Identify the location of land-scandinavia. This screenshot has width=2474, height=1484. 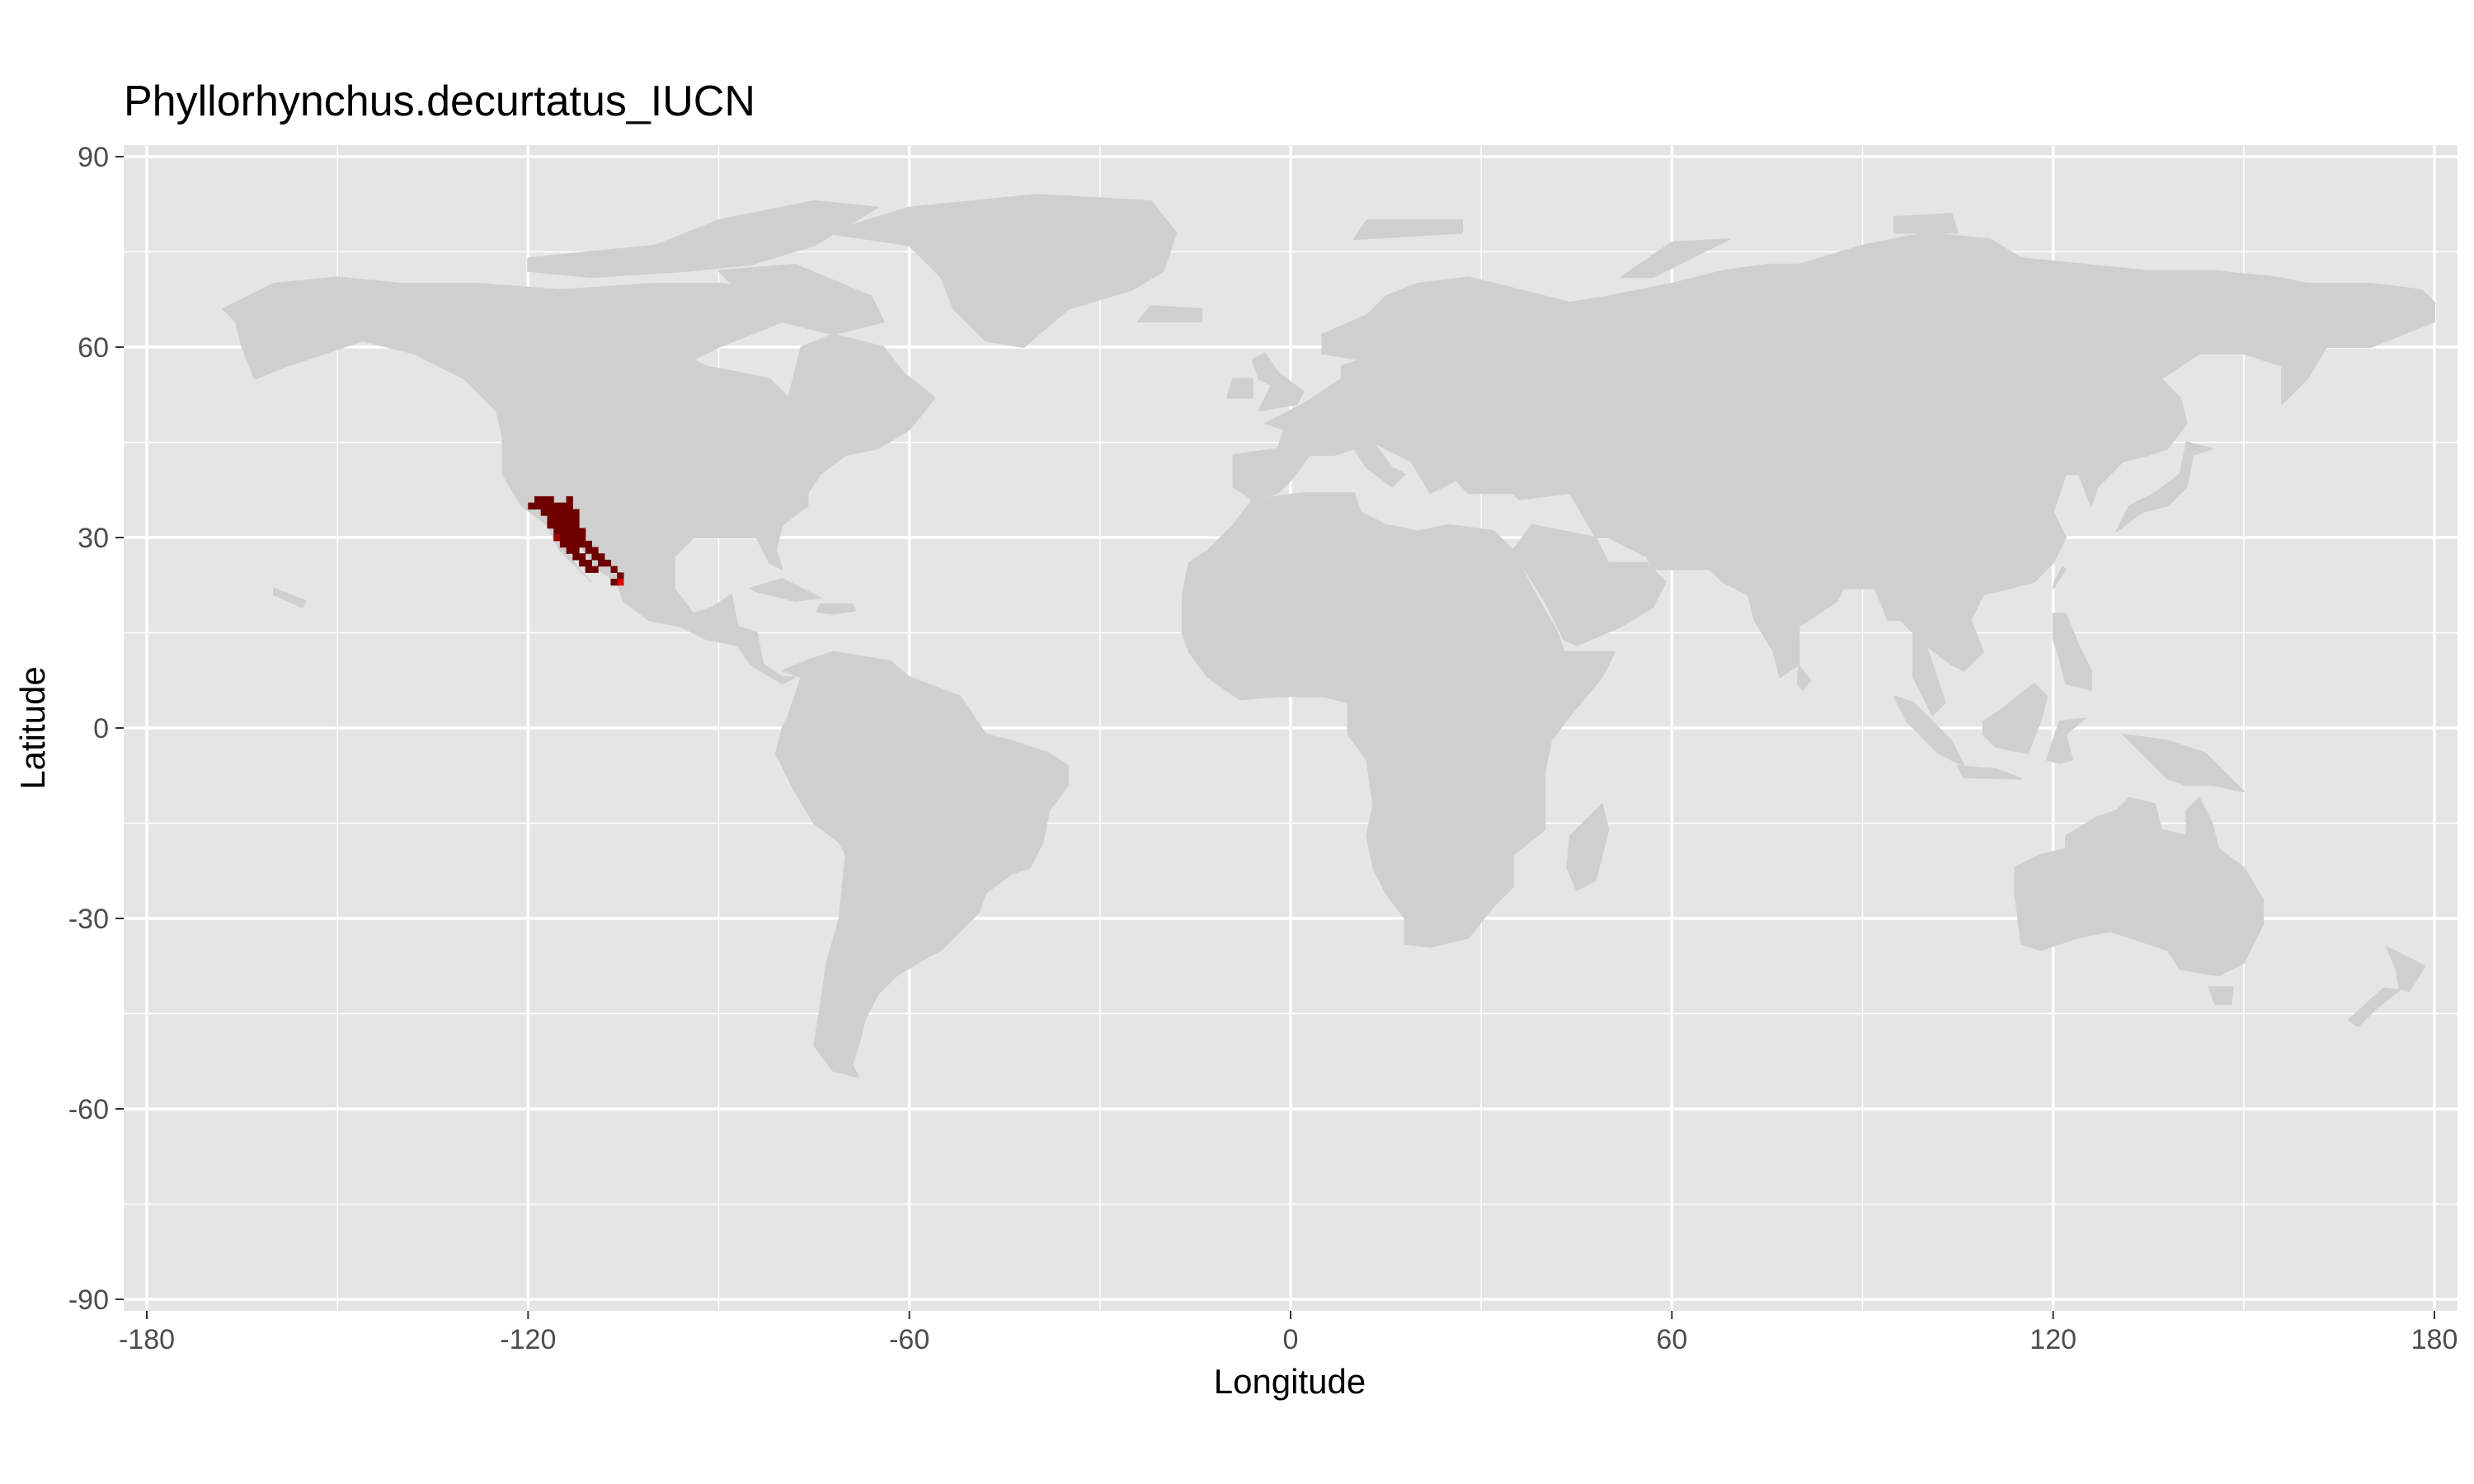
(1395, 328).